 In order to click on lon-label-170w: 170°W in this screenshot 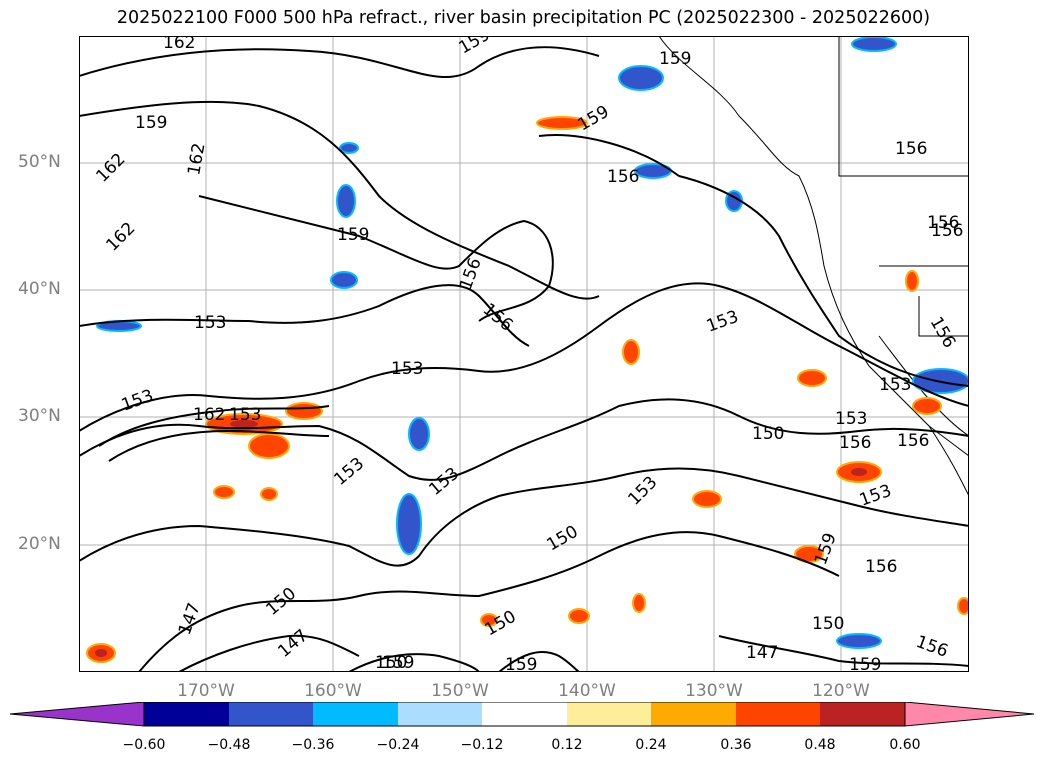, I will do `click(206, 691)`.